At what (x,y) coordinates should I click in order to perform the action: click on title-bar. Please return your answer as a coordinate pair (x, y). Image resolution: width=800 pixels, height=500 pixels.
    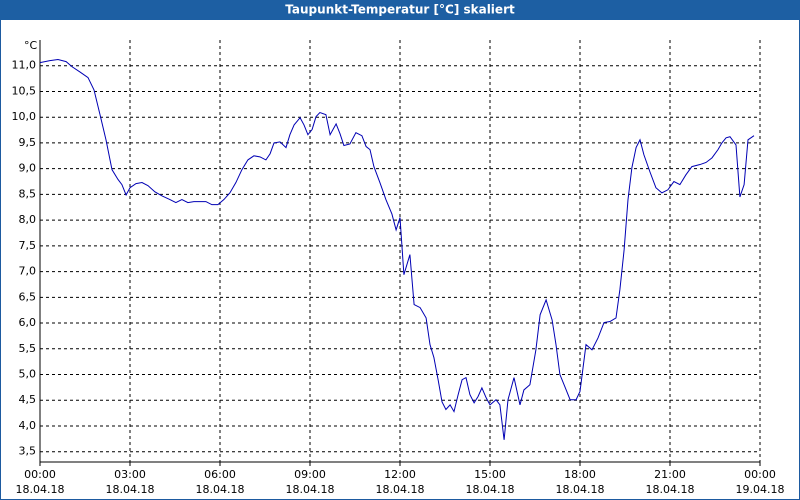
    Looking at the image, I should click on (400, 10).